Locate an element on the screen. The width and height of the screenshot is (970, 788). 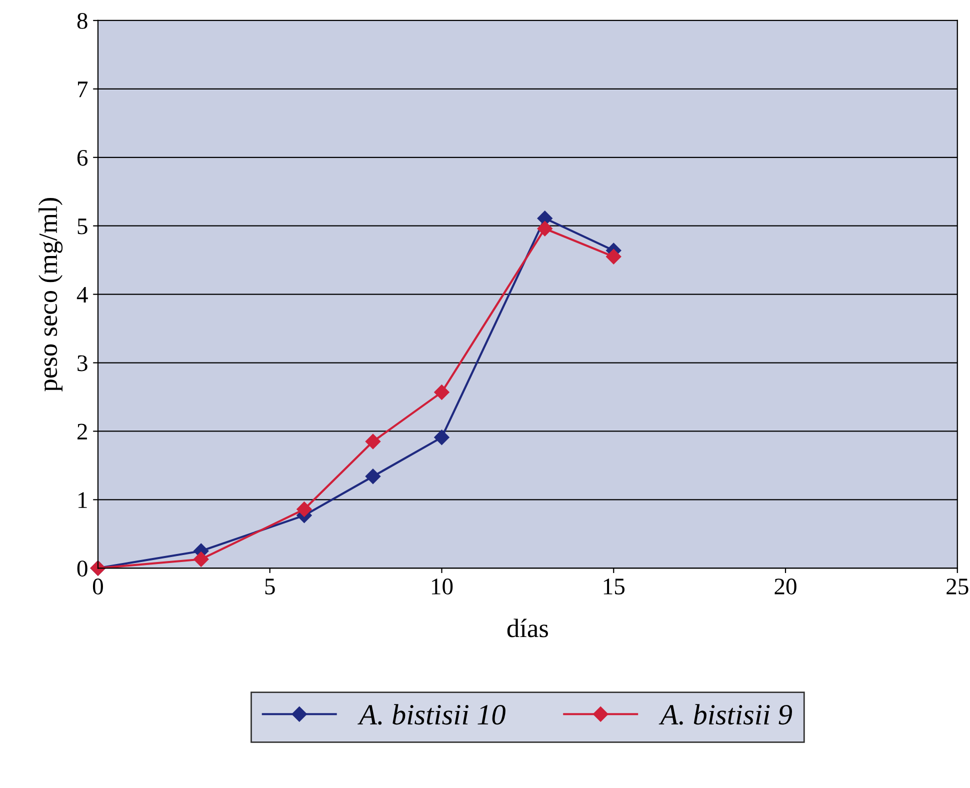
y-tick-label: 6 is located at coordinates (82, 158).